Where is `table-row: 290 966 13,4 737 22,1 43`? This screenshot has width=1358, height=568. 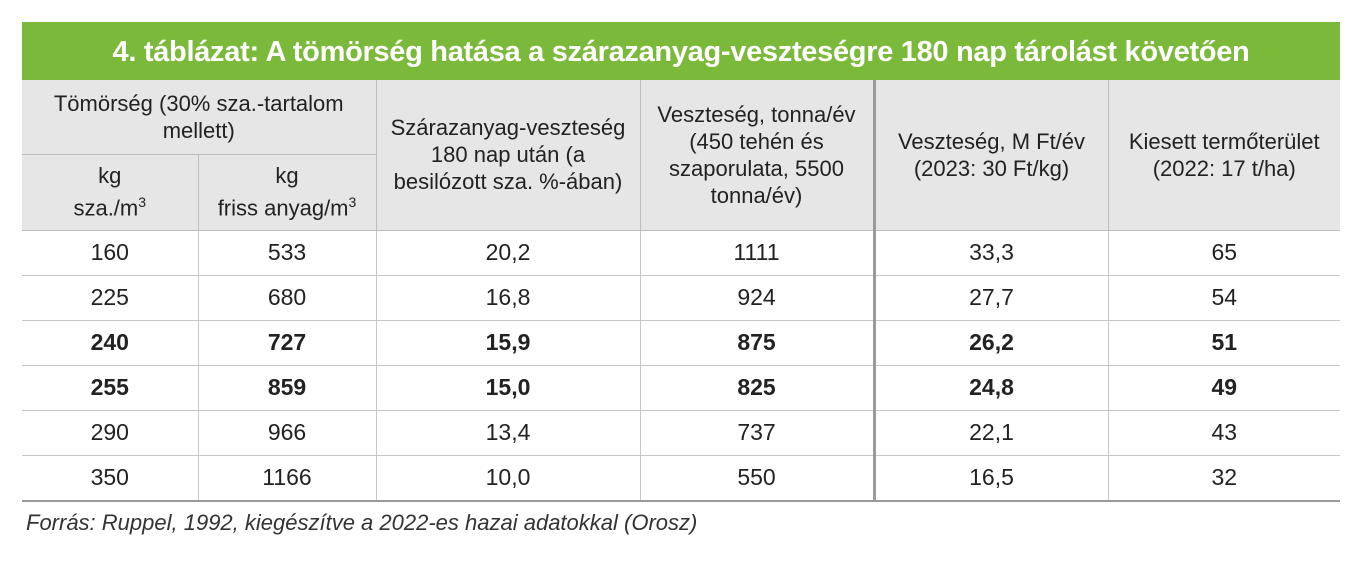
table-row: 290 966 13,4 737 22,1 43 is located at coordinates (681, 433).